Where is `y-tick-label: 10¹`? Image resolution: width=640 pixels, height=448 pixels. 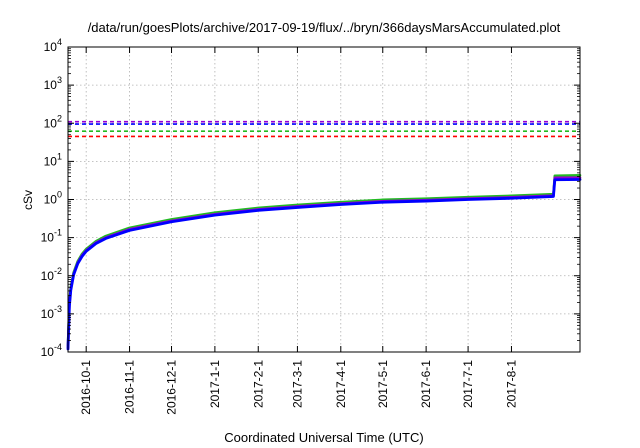 y-tick-label: 10¹ is located at coordinates (53, 159).